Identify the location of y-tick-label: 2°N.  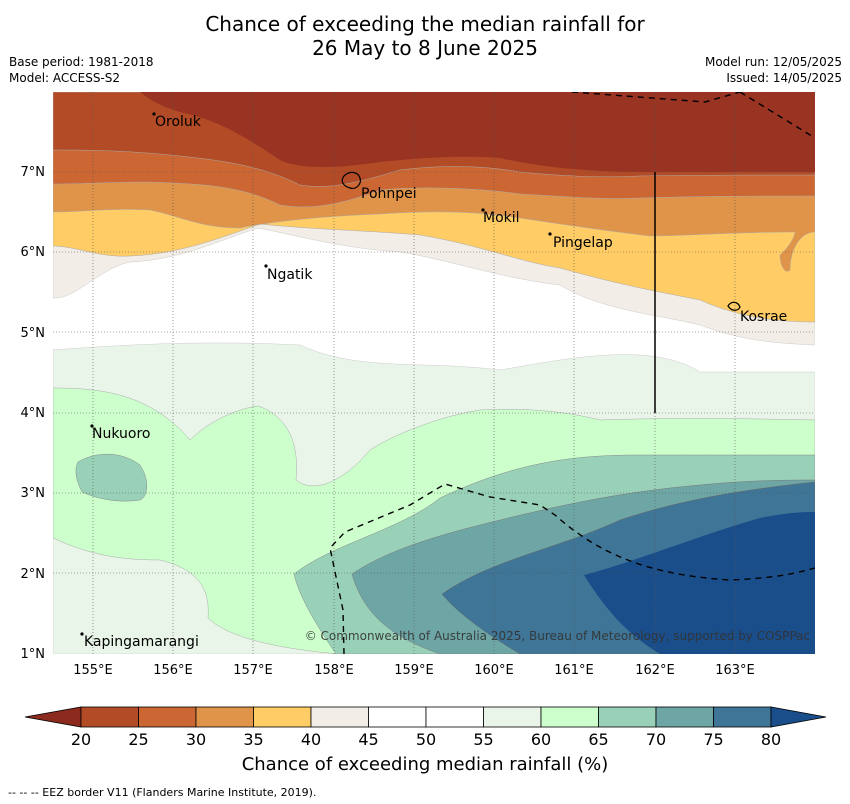
(33, 574).